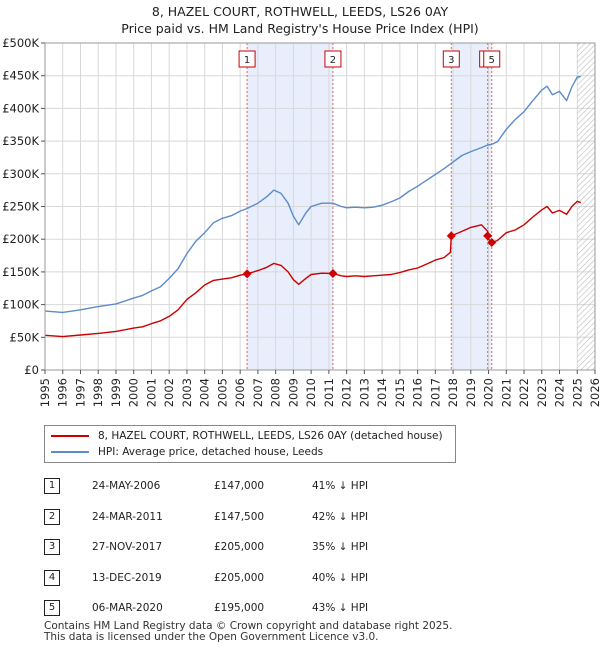  I want to click on x-tick-label: 2014, so click(382, 392).